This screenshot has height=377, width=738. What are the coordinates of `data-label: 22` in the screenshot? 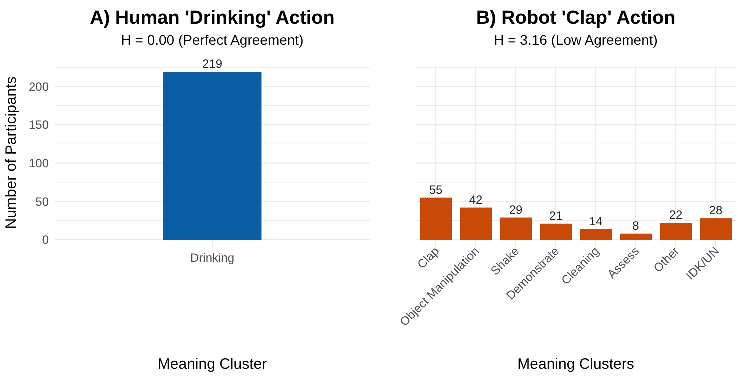 It's located at (676, 215).